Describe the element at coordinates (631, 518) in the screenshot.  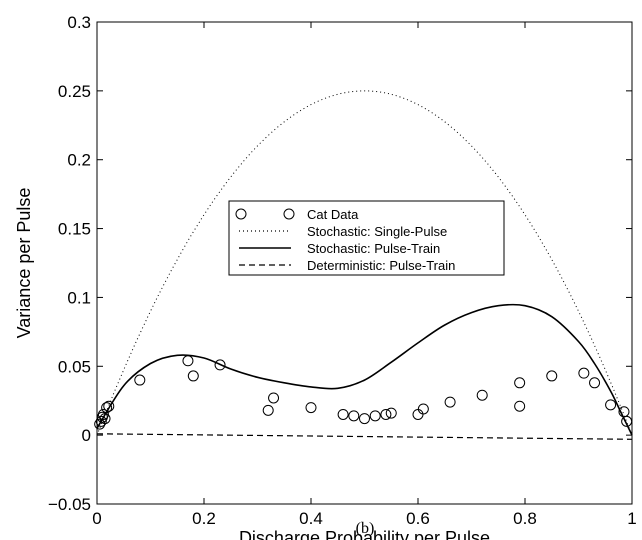
I see `x-tick-label: 1` at that location.